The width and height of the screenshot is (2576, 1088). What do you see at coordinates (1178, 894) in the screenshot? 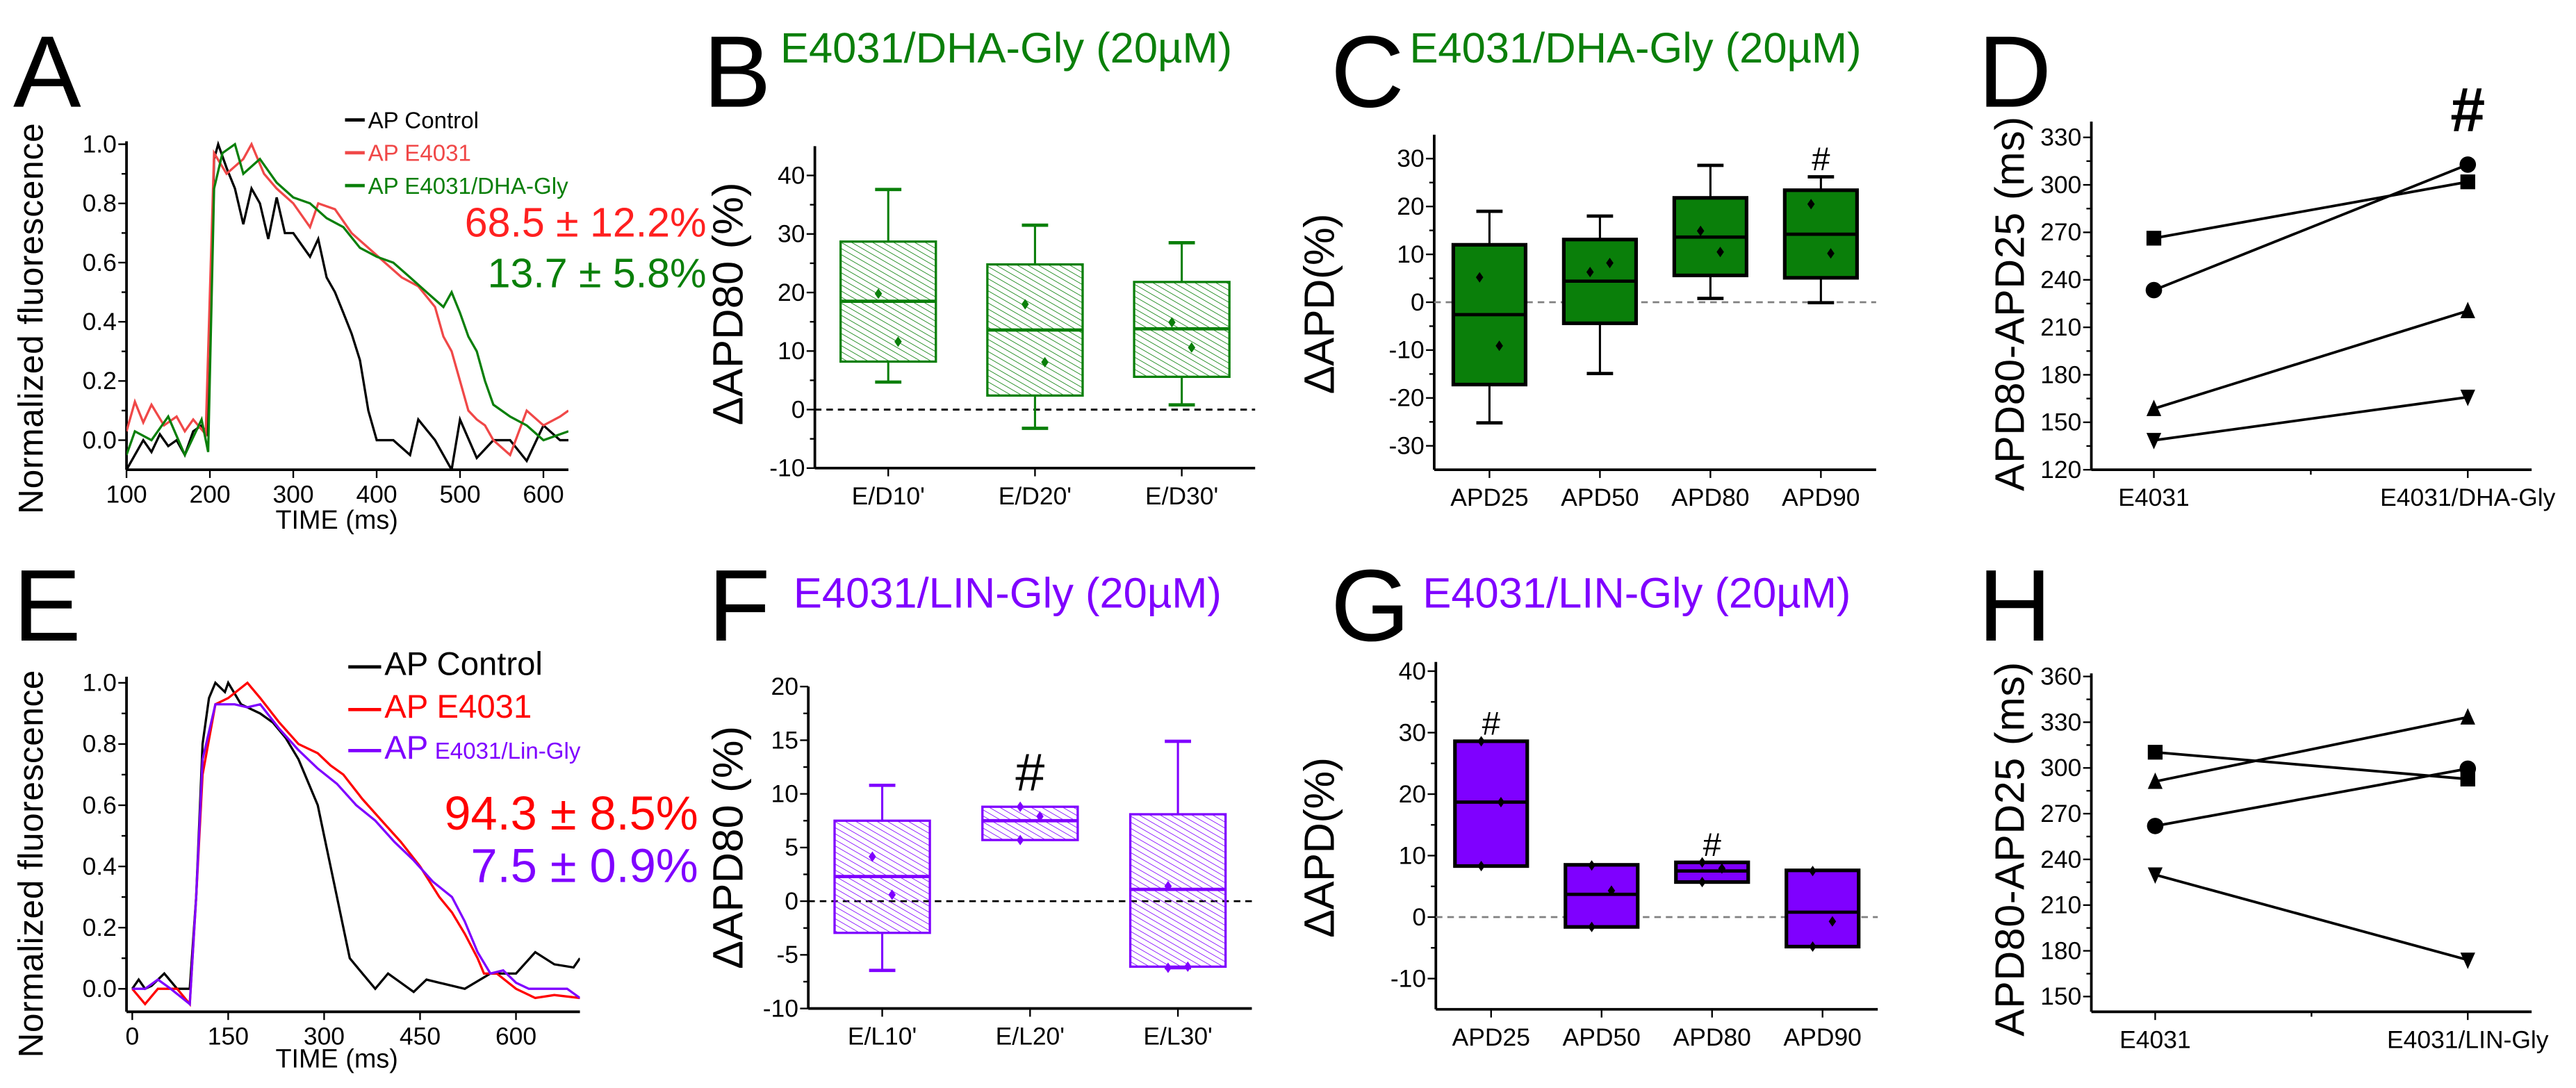
I see `box-plot: E/L30'` at bounding box center [1178, 894].